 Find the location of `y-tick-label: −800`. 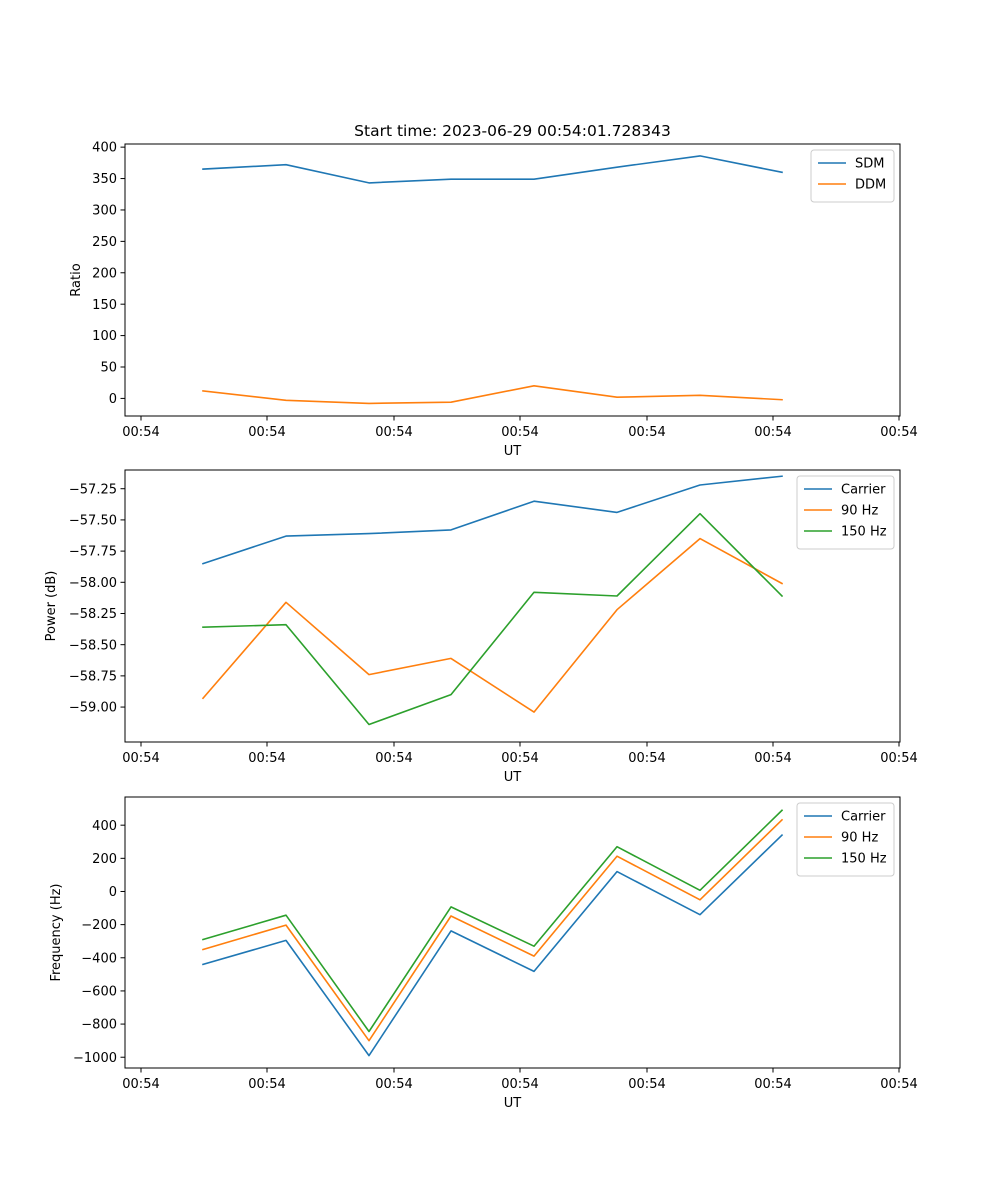

y-tick-label: −800 is located at coordinates (99, 1025).